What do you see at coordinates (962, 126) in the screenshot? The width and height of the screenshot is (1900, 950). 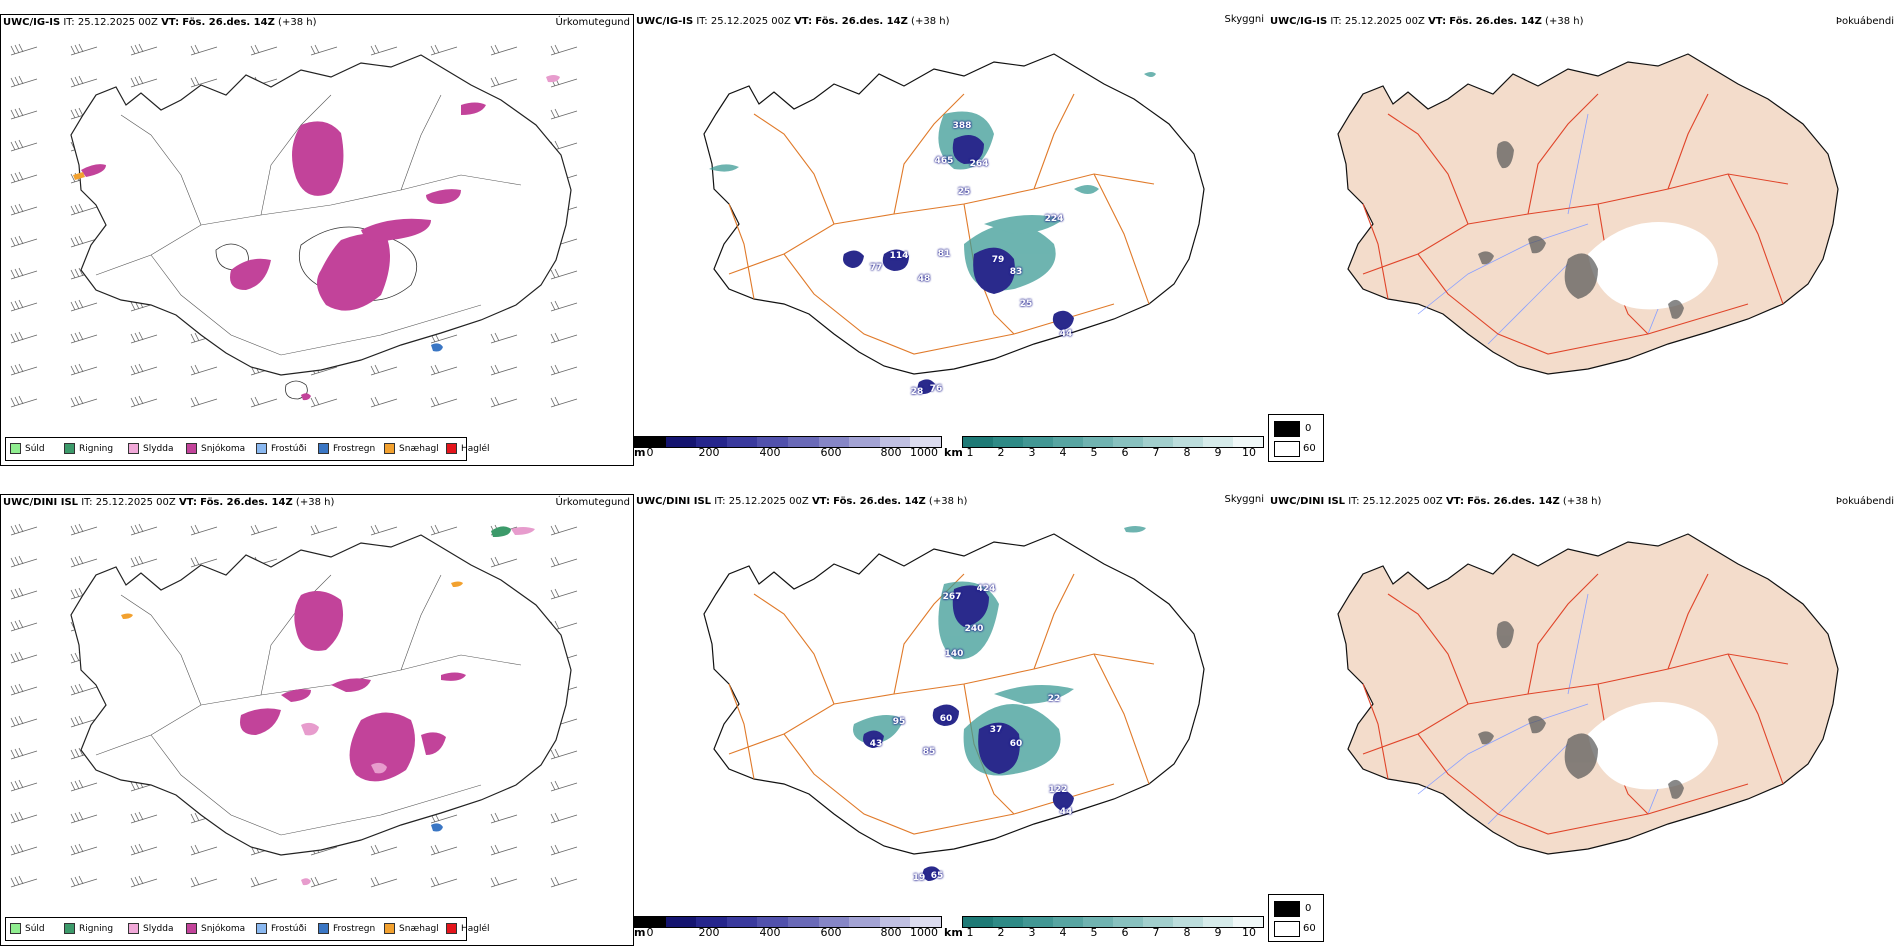 I see `vis-value: 388` at bounding box center [962, 126].